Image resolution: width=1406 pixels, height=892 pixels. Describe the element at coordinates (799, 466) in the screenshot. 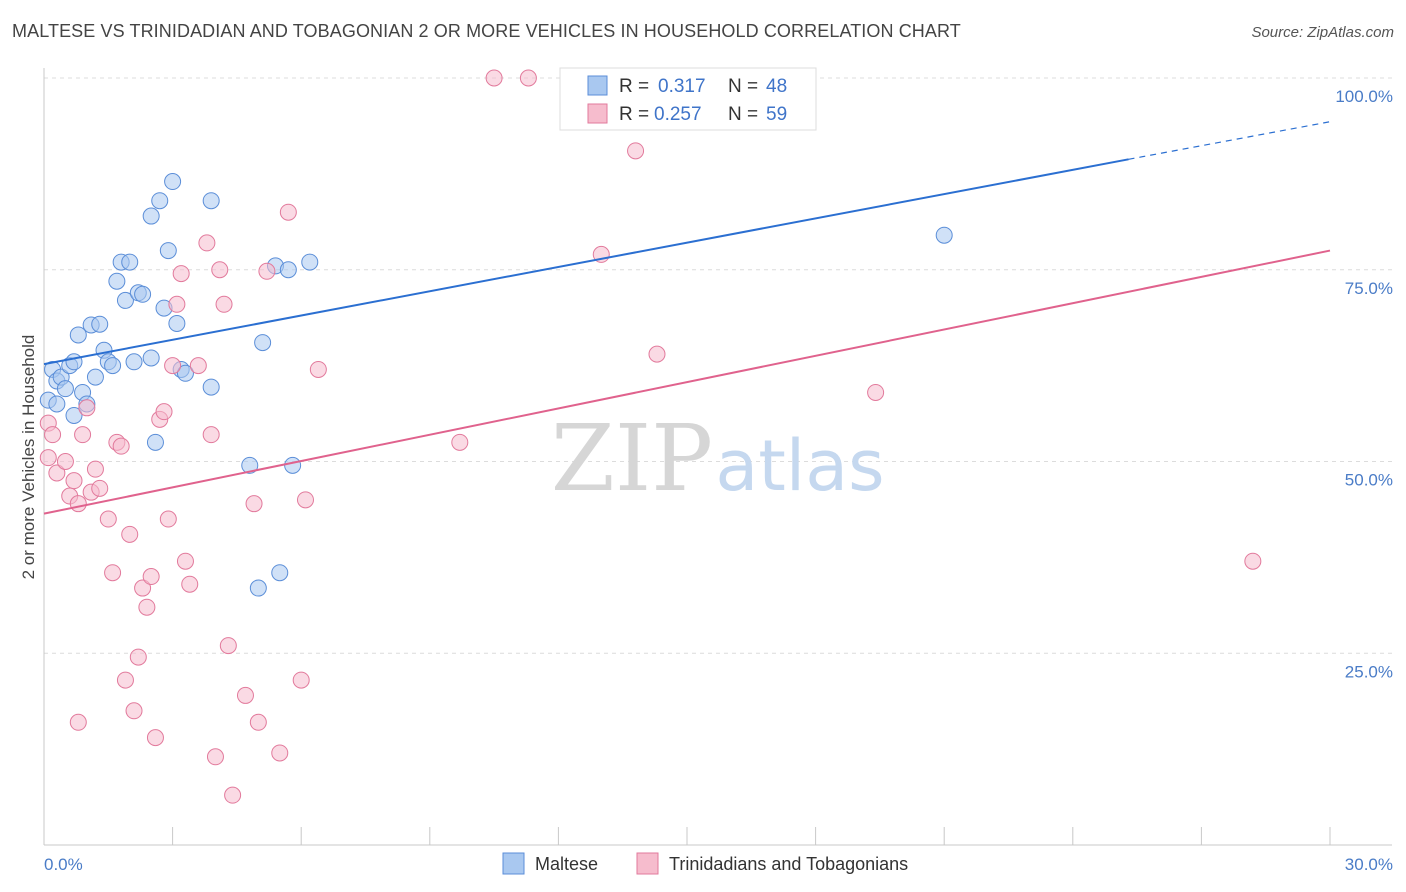

I see `watermark-atlas: atlas` at that location.